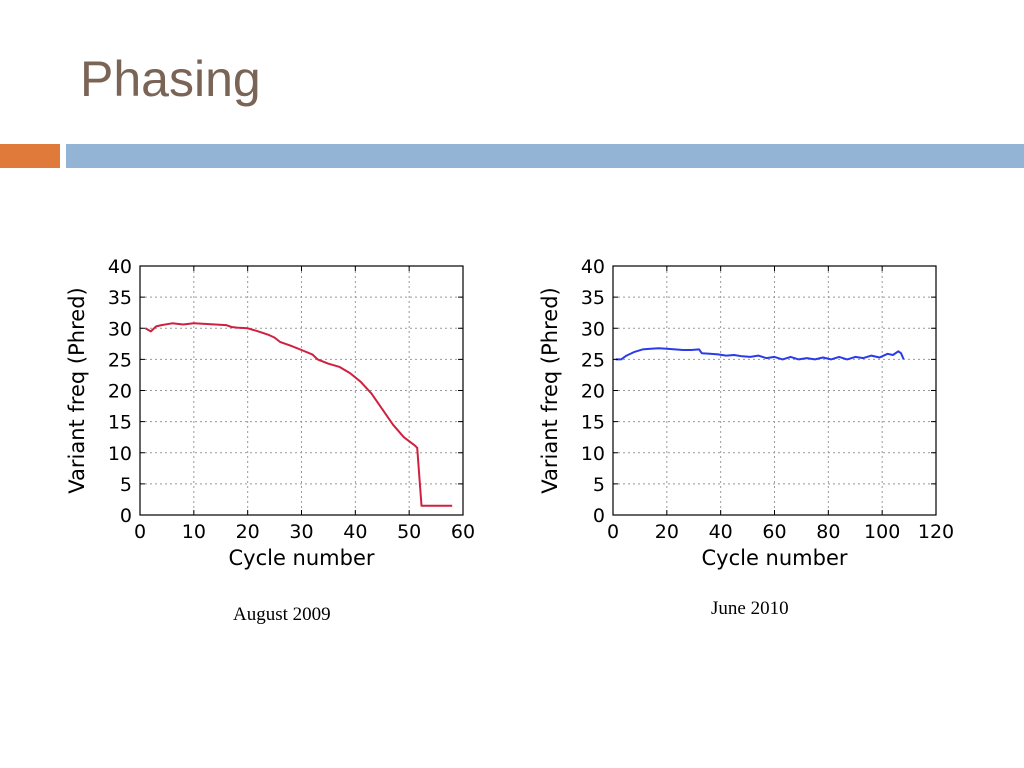 This screenshot has height=768, width=1024. I want to click on caption-june-2010: June 2010, so click(750, 608).